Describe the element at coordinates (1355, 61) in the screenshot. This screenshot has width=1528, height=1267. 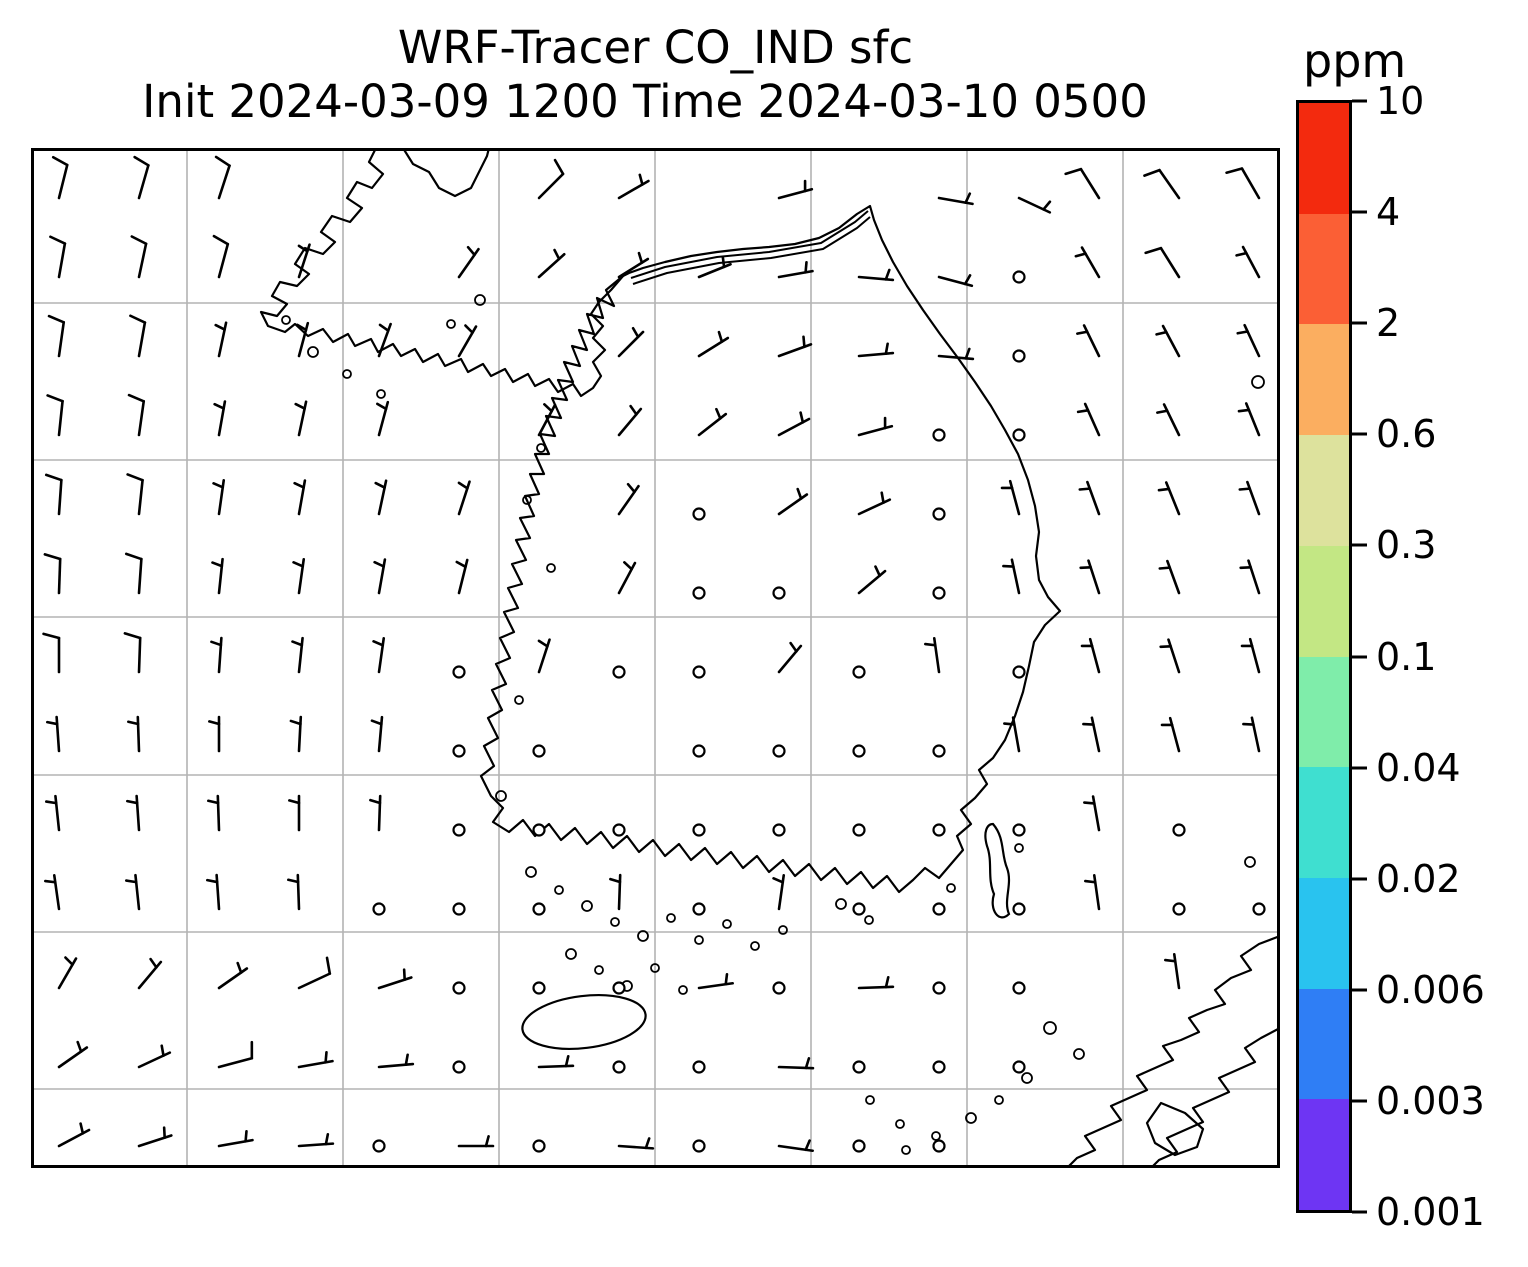
I see `colorbar-unit-label: ppm` at that location.